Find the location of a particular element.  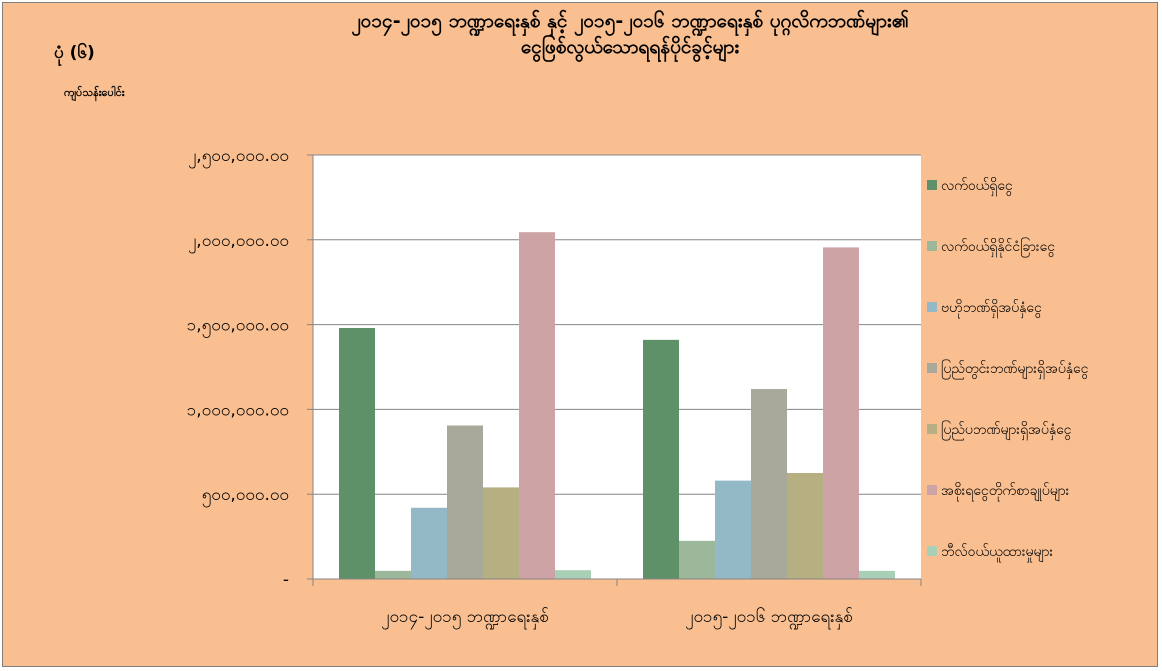

legend-label: ပြည်တွင်းဘဏ်များရှိအပ်နှံငွေ is located at coordinates (1015, 369).